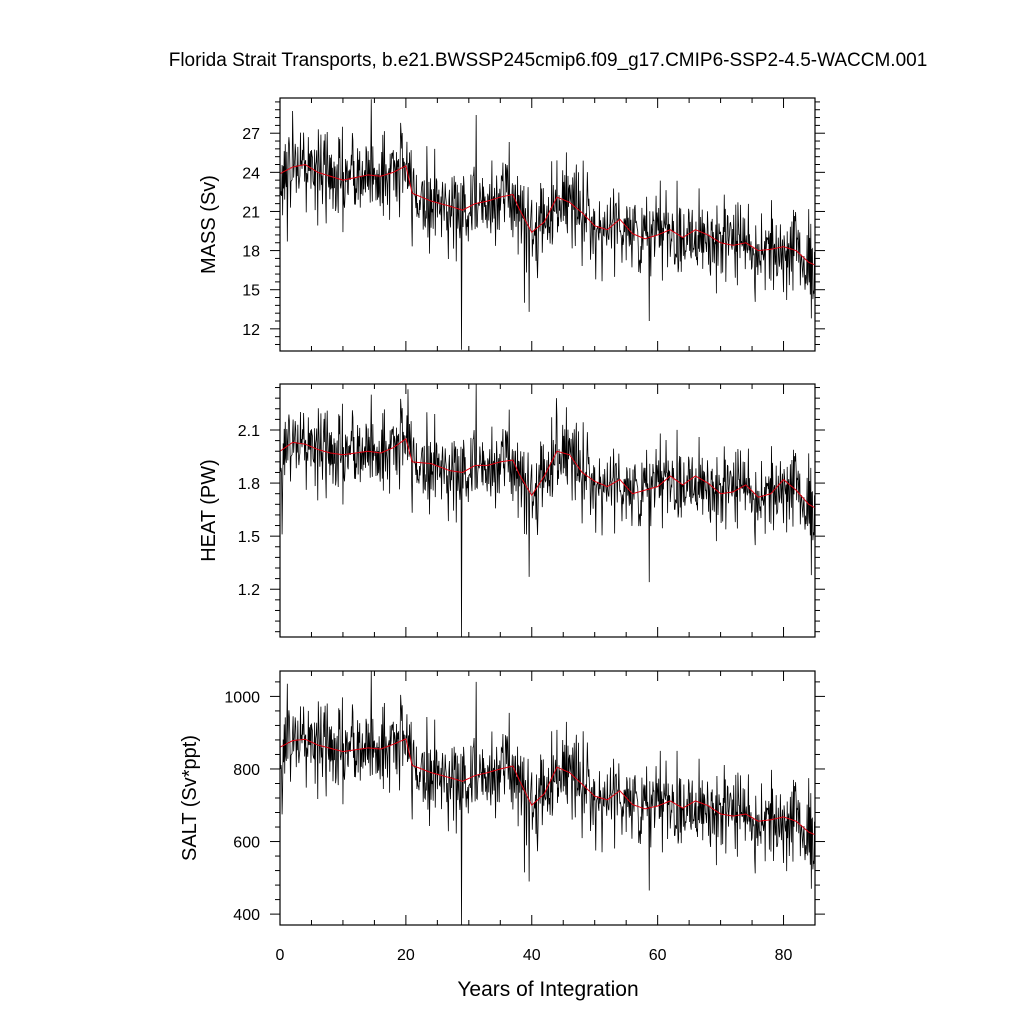 The width and height of the screenshot is (1024, 1024). Describe the element at coordinates (251, 173) in the screenshot. I see `y-tick-label: 24` at that location.